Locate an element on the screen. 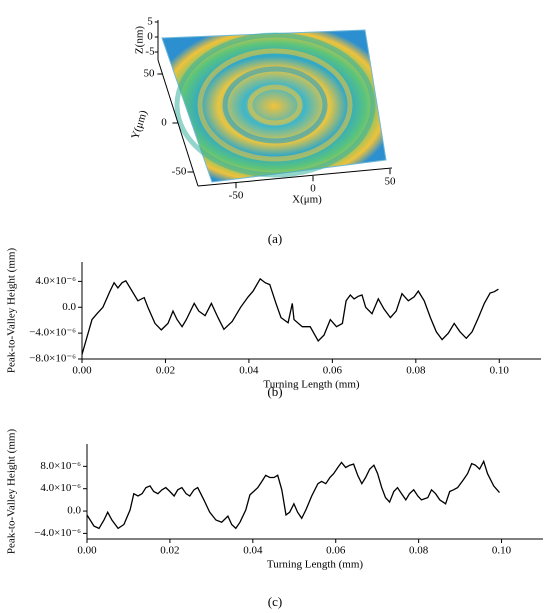 This screenshot has width=550, height=613. x-tick-label: -50 is located at coordinates (236, 196).